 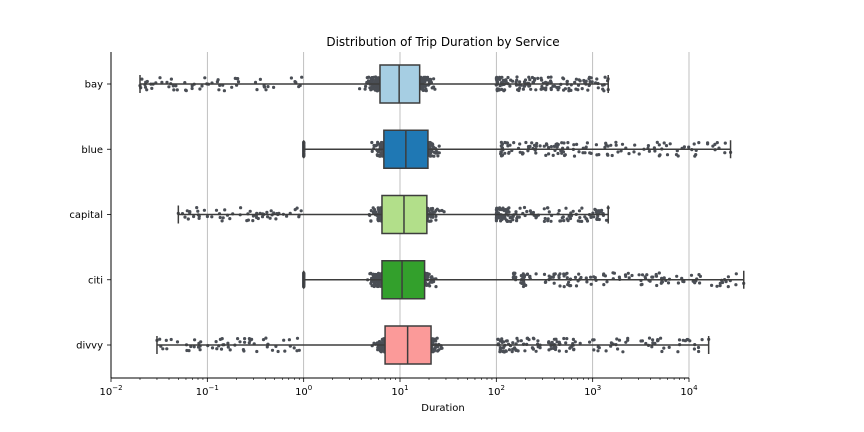 What do you see at coordinates (442, 42) in the screenshot?
I see `chart-title: Distribution of Trip Duration by Service` at bounding box center [442, 42].